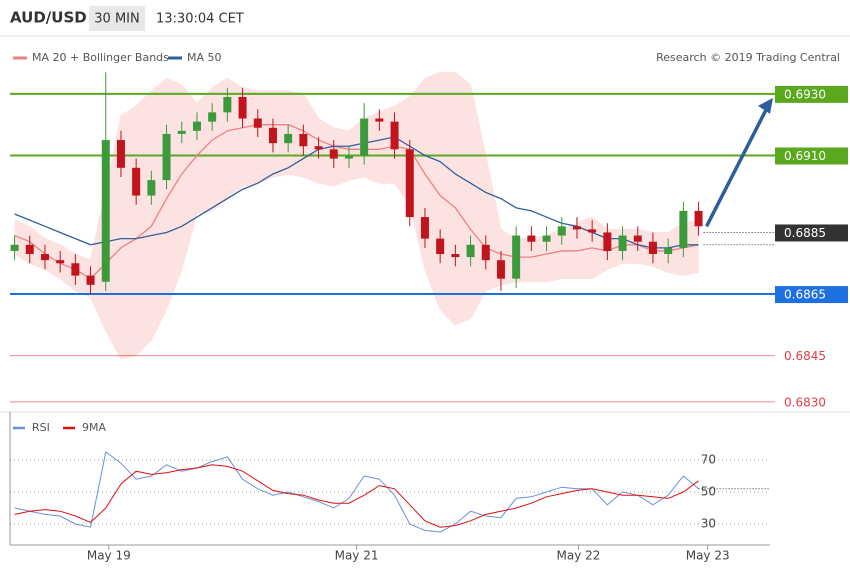 The width and height of the screenshot is (850, 576). Describe the element at coordinates (805, 402) in the screenshot. I see `level-label: 0.6830` at that location.